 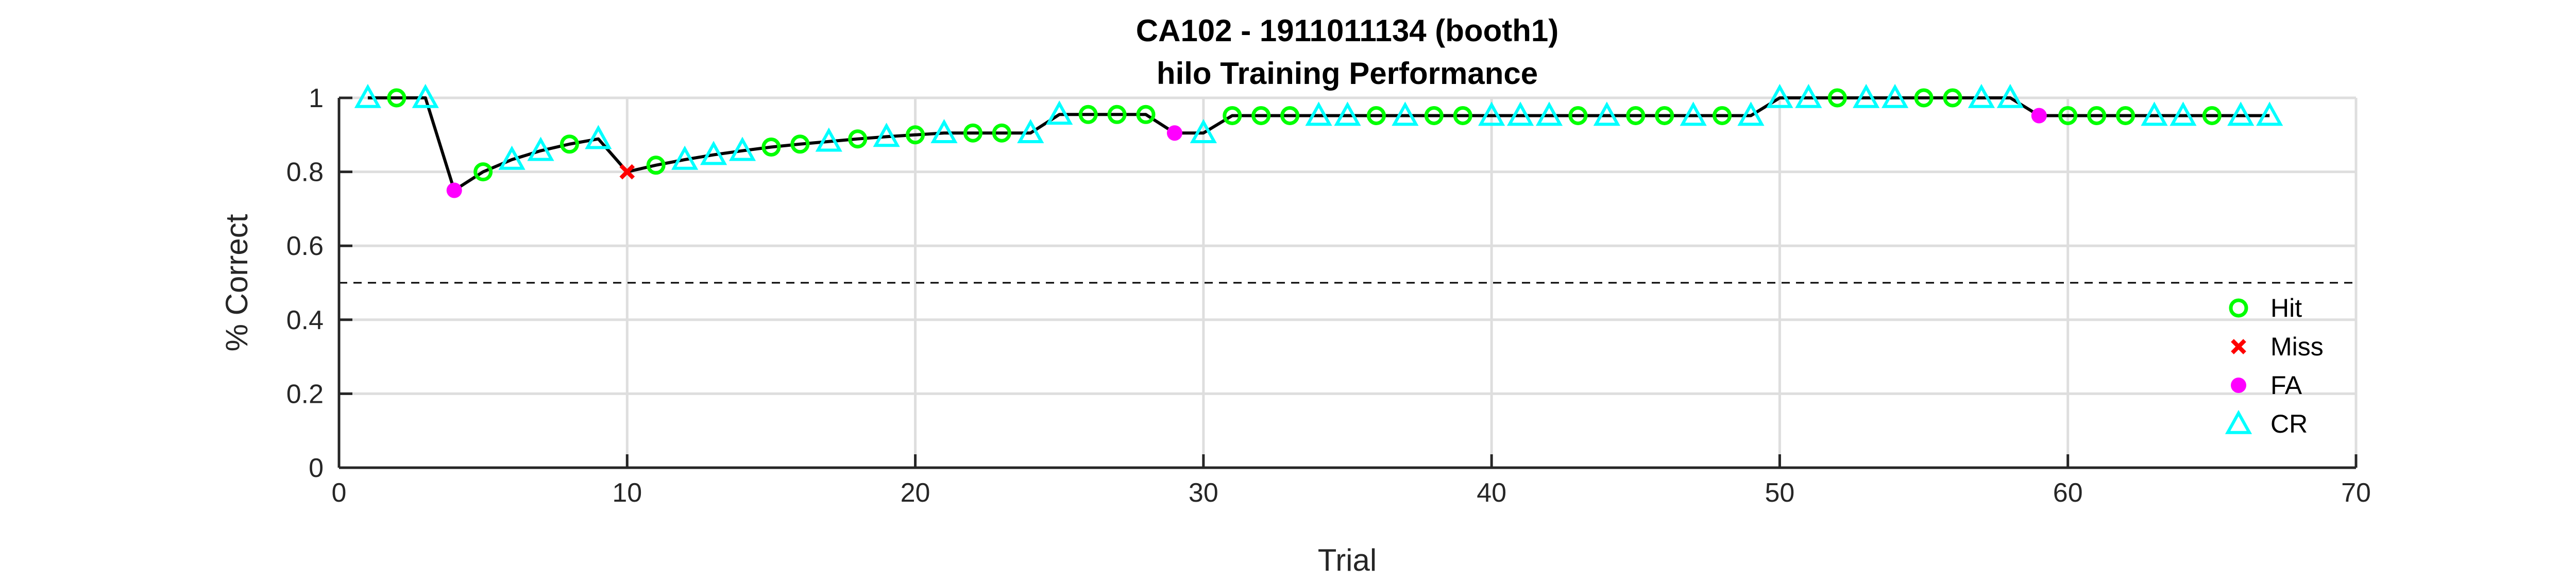 What do you see at coordinates (2274, 366) in the screenshot?
I see `legend: Hit Miss FA CR` at bounding box center [2274, 366].